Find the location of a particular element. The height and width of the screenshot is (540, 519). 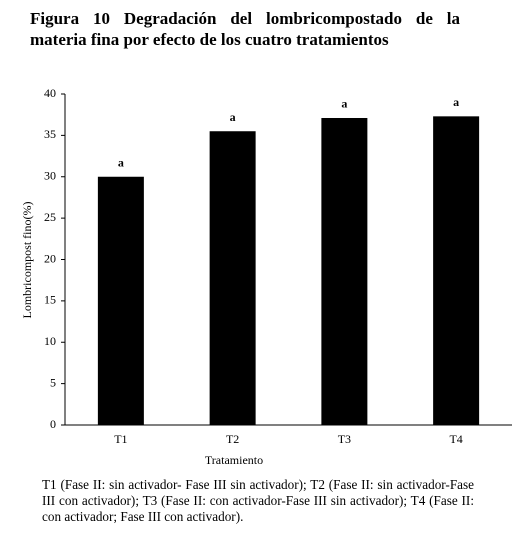

x-tick-label: T3 is located at coordinates (344, 439).